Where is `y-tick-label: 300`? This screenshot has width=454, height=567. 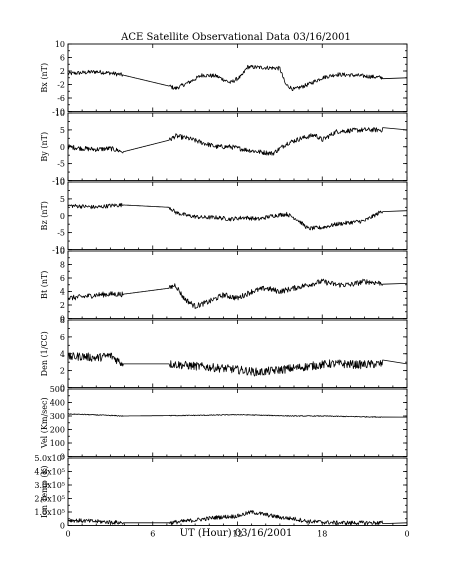
y-tick-label: 300 is located at coordinates (57, 416).